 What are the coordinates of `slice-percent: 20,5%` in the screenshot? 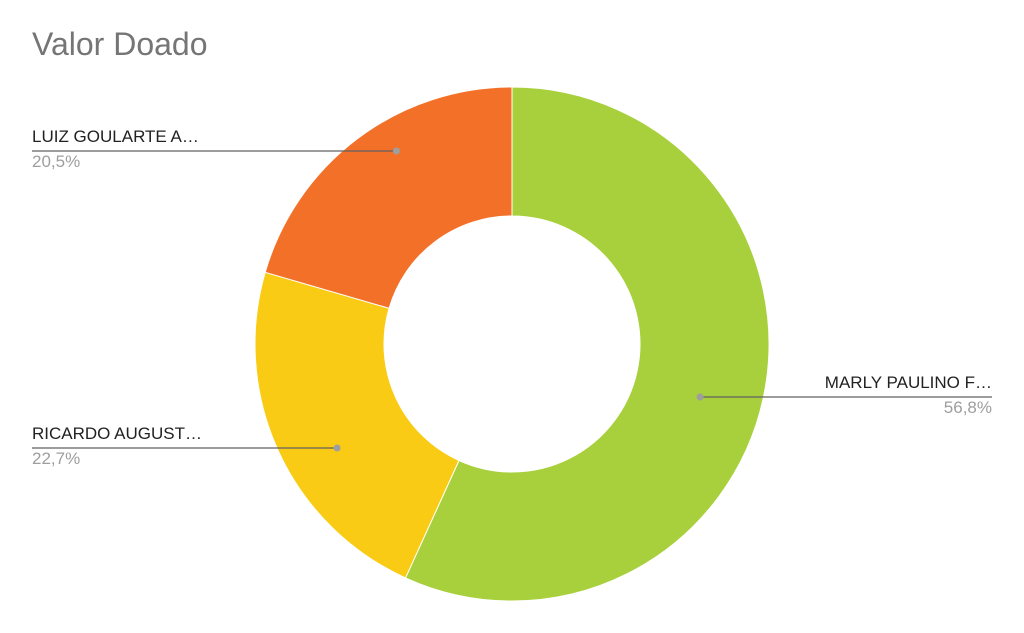 It's located at (56, 161).